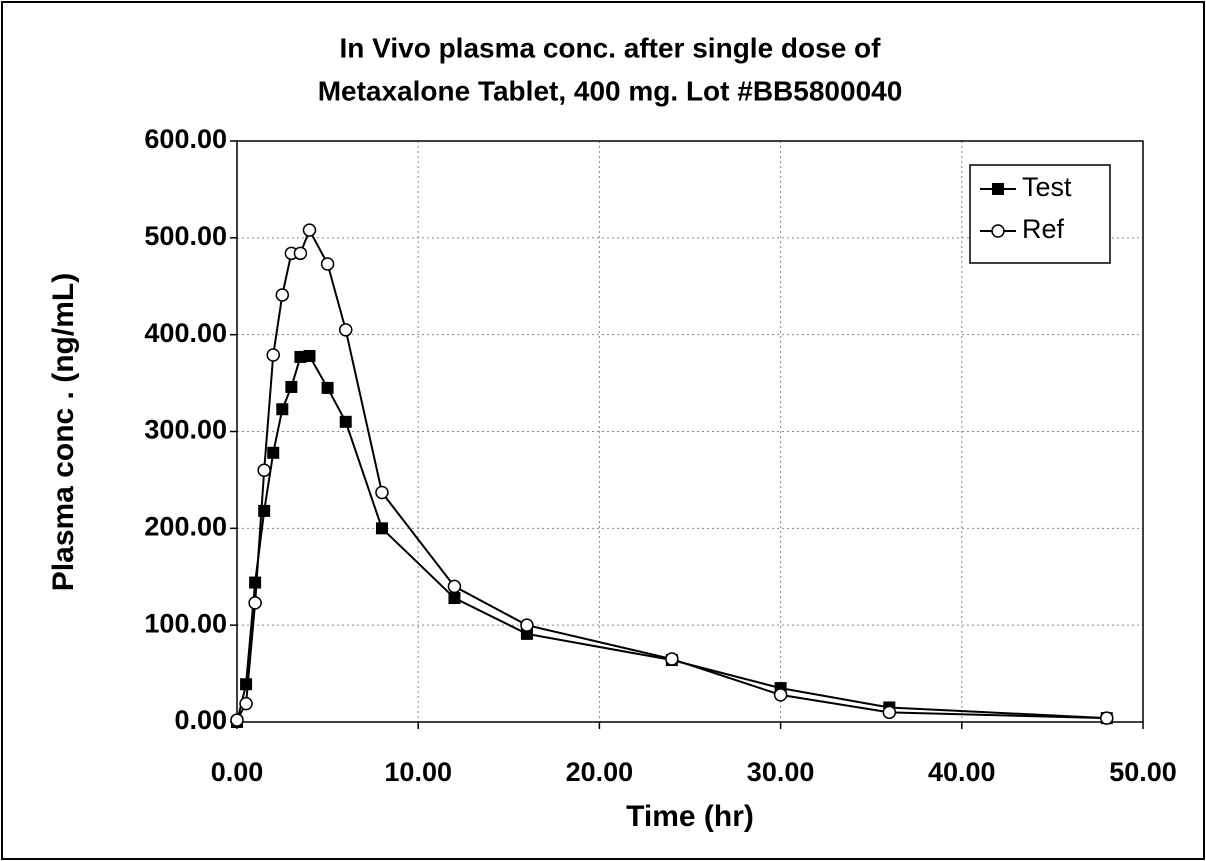  What do you see at coordinates (185, 430) in the screenshot?
I see `y-tick-label: 300.00` at bounding box center [185, 430].